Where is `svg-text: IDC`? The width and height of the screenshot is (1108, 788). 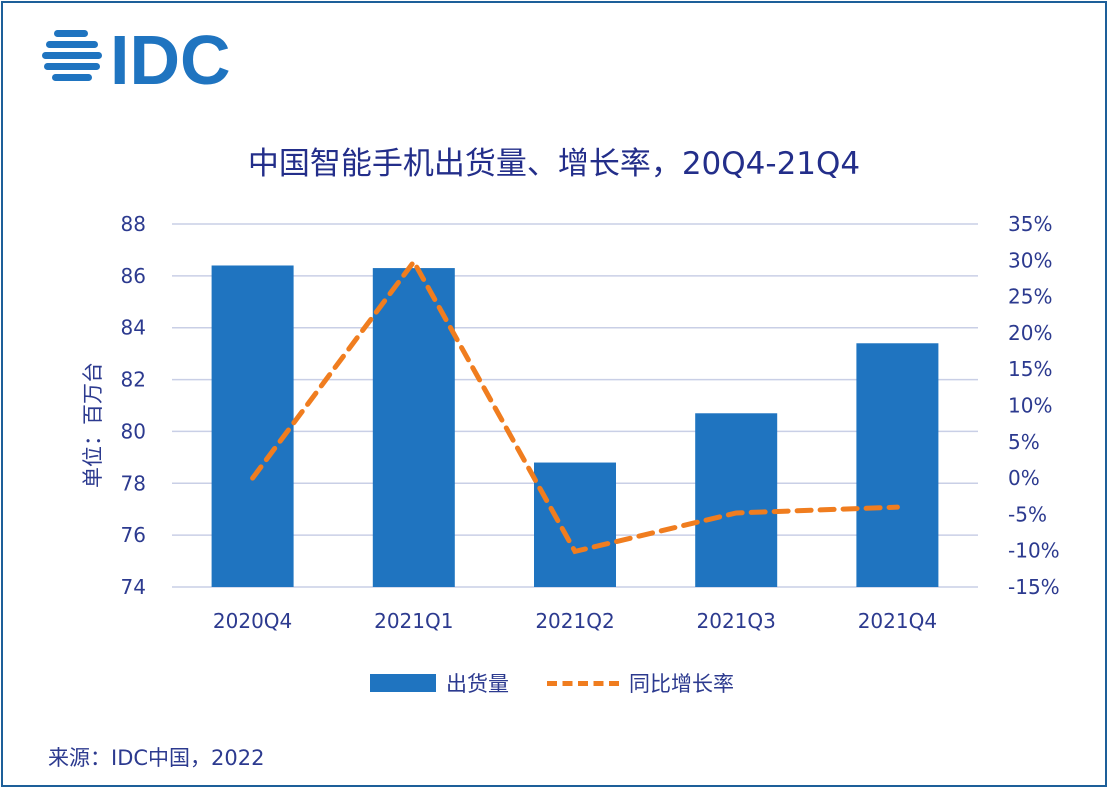
svg-text: IDC is located at coordinates (170, 59).